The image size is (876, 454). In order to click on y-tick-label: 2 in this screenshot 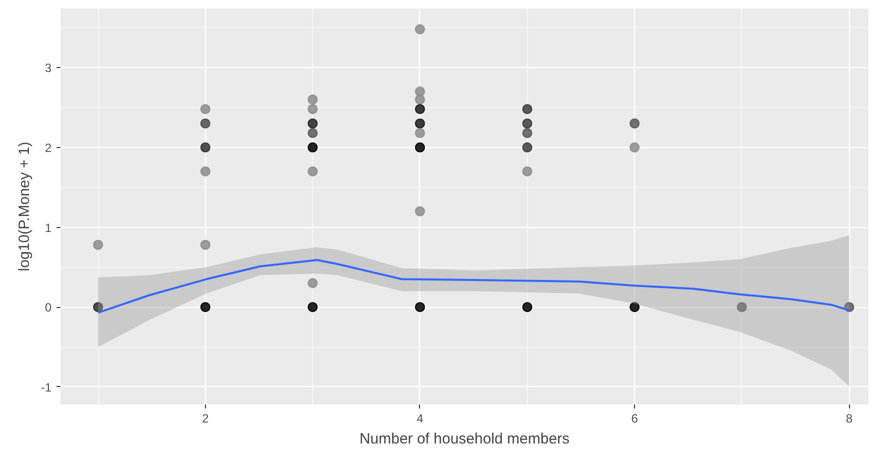, I will do `click(48, 147)`.